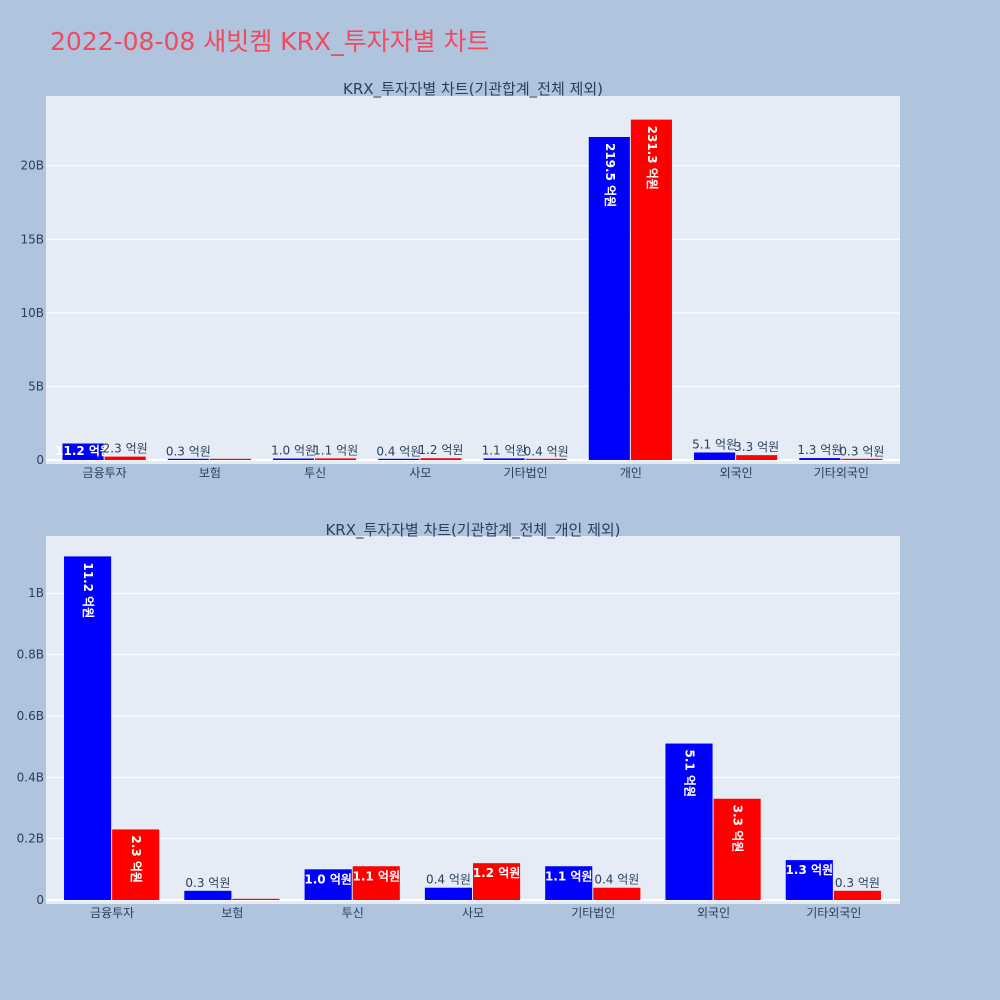 The width and height of the screenshot is (1000, 1000). Describe the element at coordinates (36, 386) in the screenshot. I see `y-tick-label: 5B` at that location.